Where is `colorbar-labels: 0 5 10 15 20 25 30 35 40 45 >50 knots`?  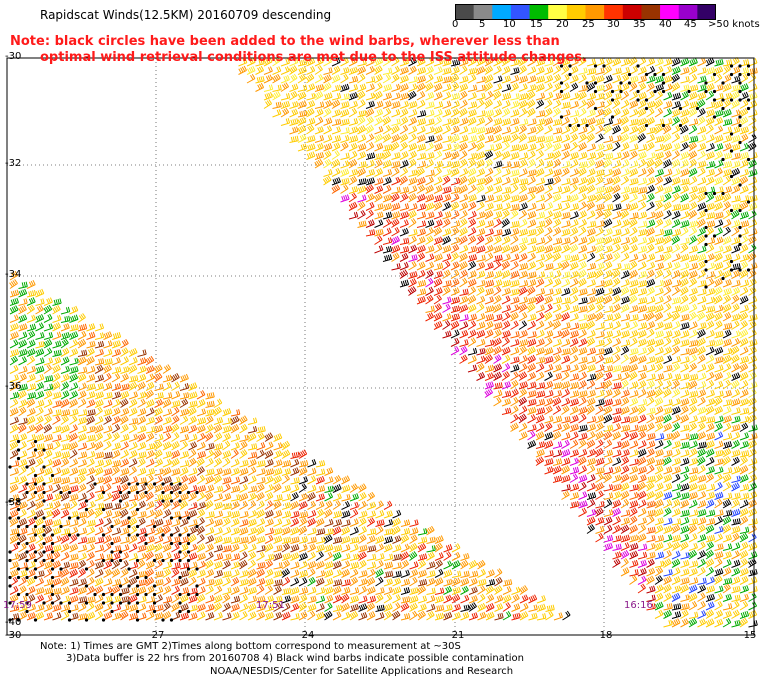
colorbar-labels: 0 5 10 15 20 25 30 35 40 45 >50 knots is located at coordinates (605, 26).